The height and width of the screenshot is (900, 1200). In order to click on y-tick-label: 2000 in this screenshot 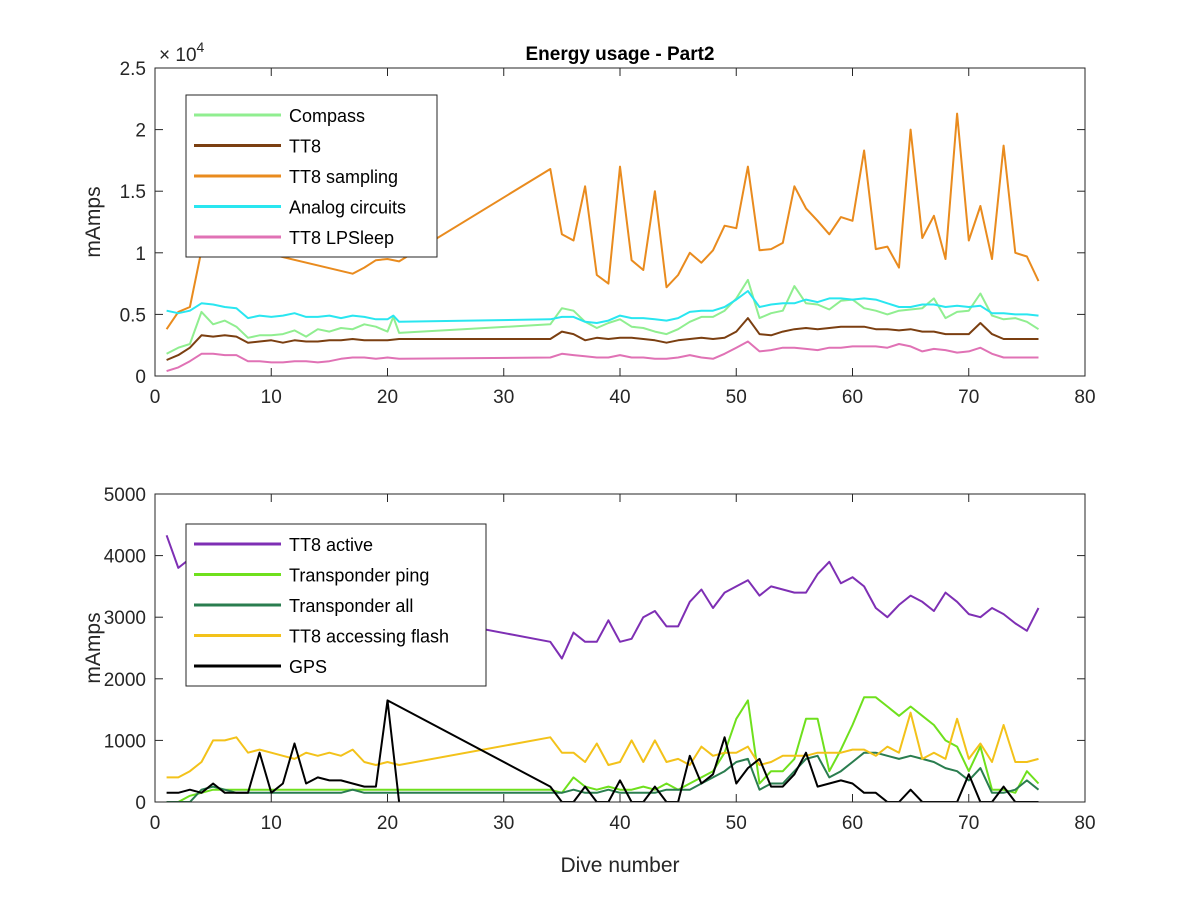, I will do `click(125, 680)`.